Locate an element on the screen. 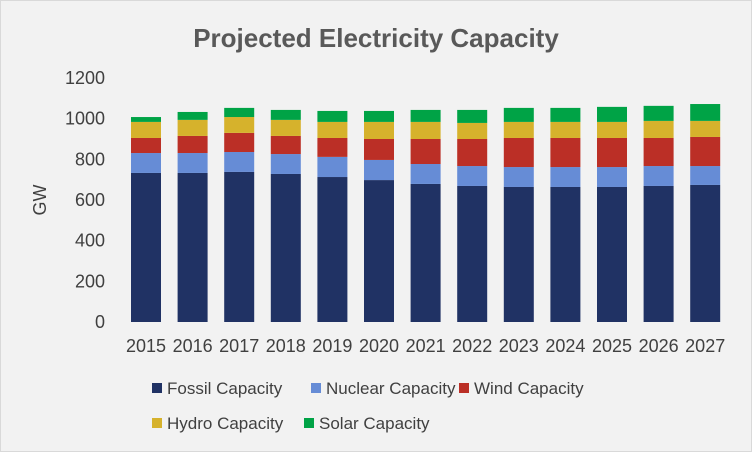 The height and width of the screenshot is (452, 752). x-tick-label: 2018 is located at coordinates (286, 346).